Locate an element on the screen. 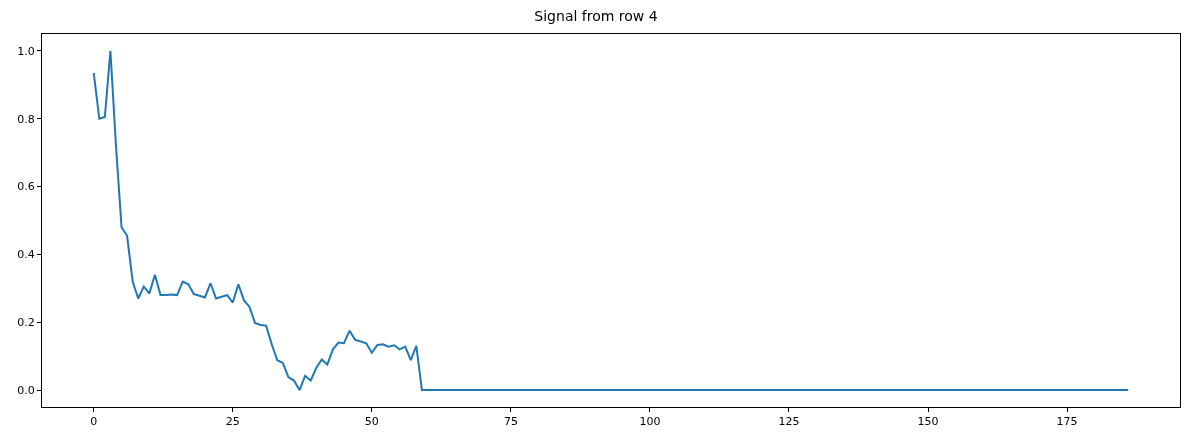 The image size is (1192, 441). x-tick-label: 25 is located at coordinates (232, 422).